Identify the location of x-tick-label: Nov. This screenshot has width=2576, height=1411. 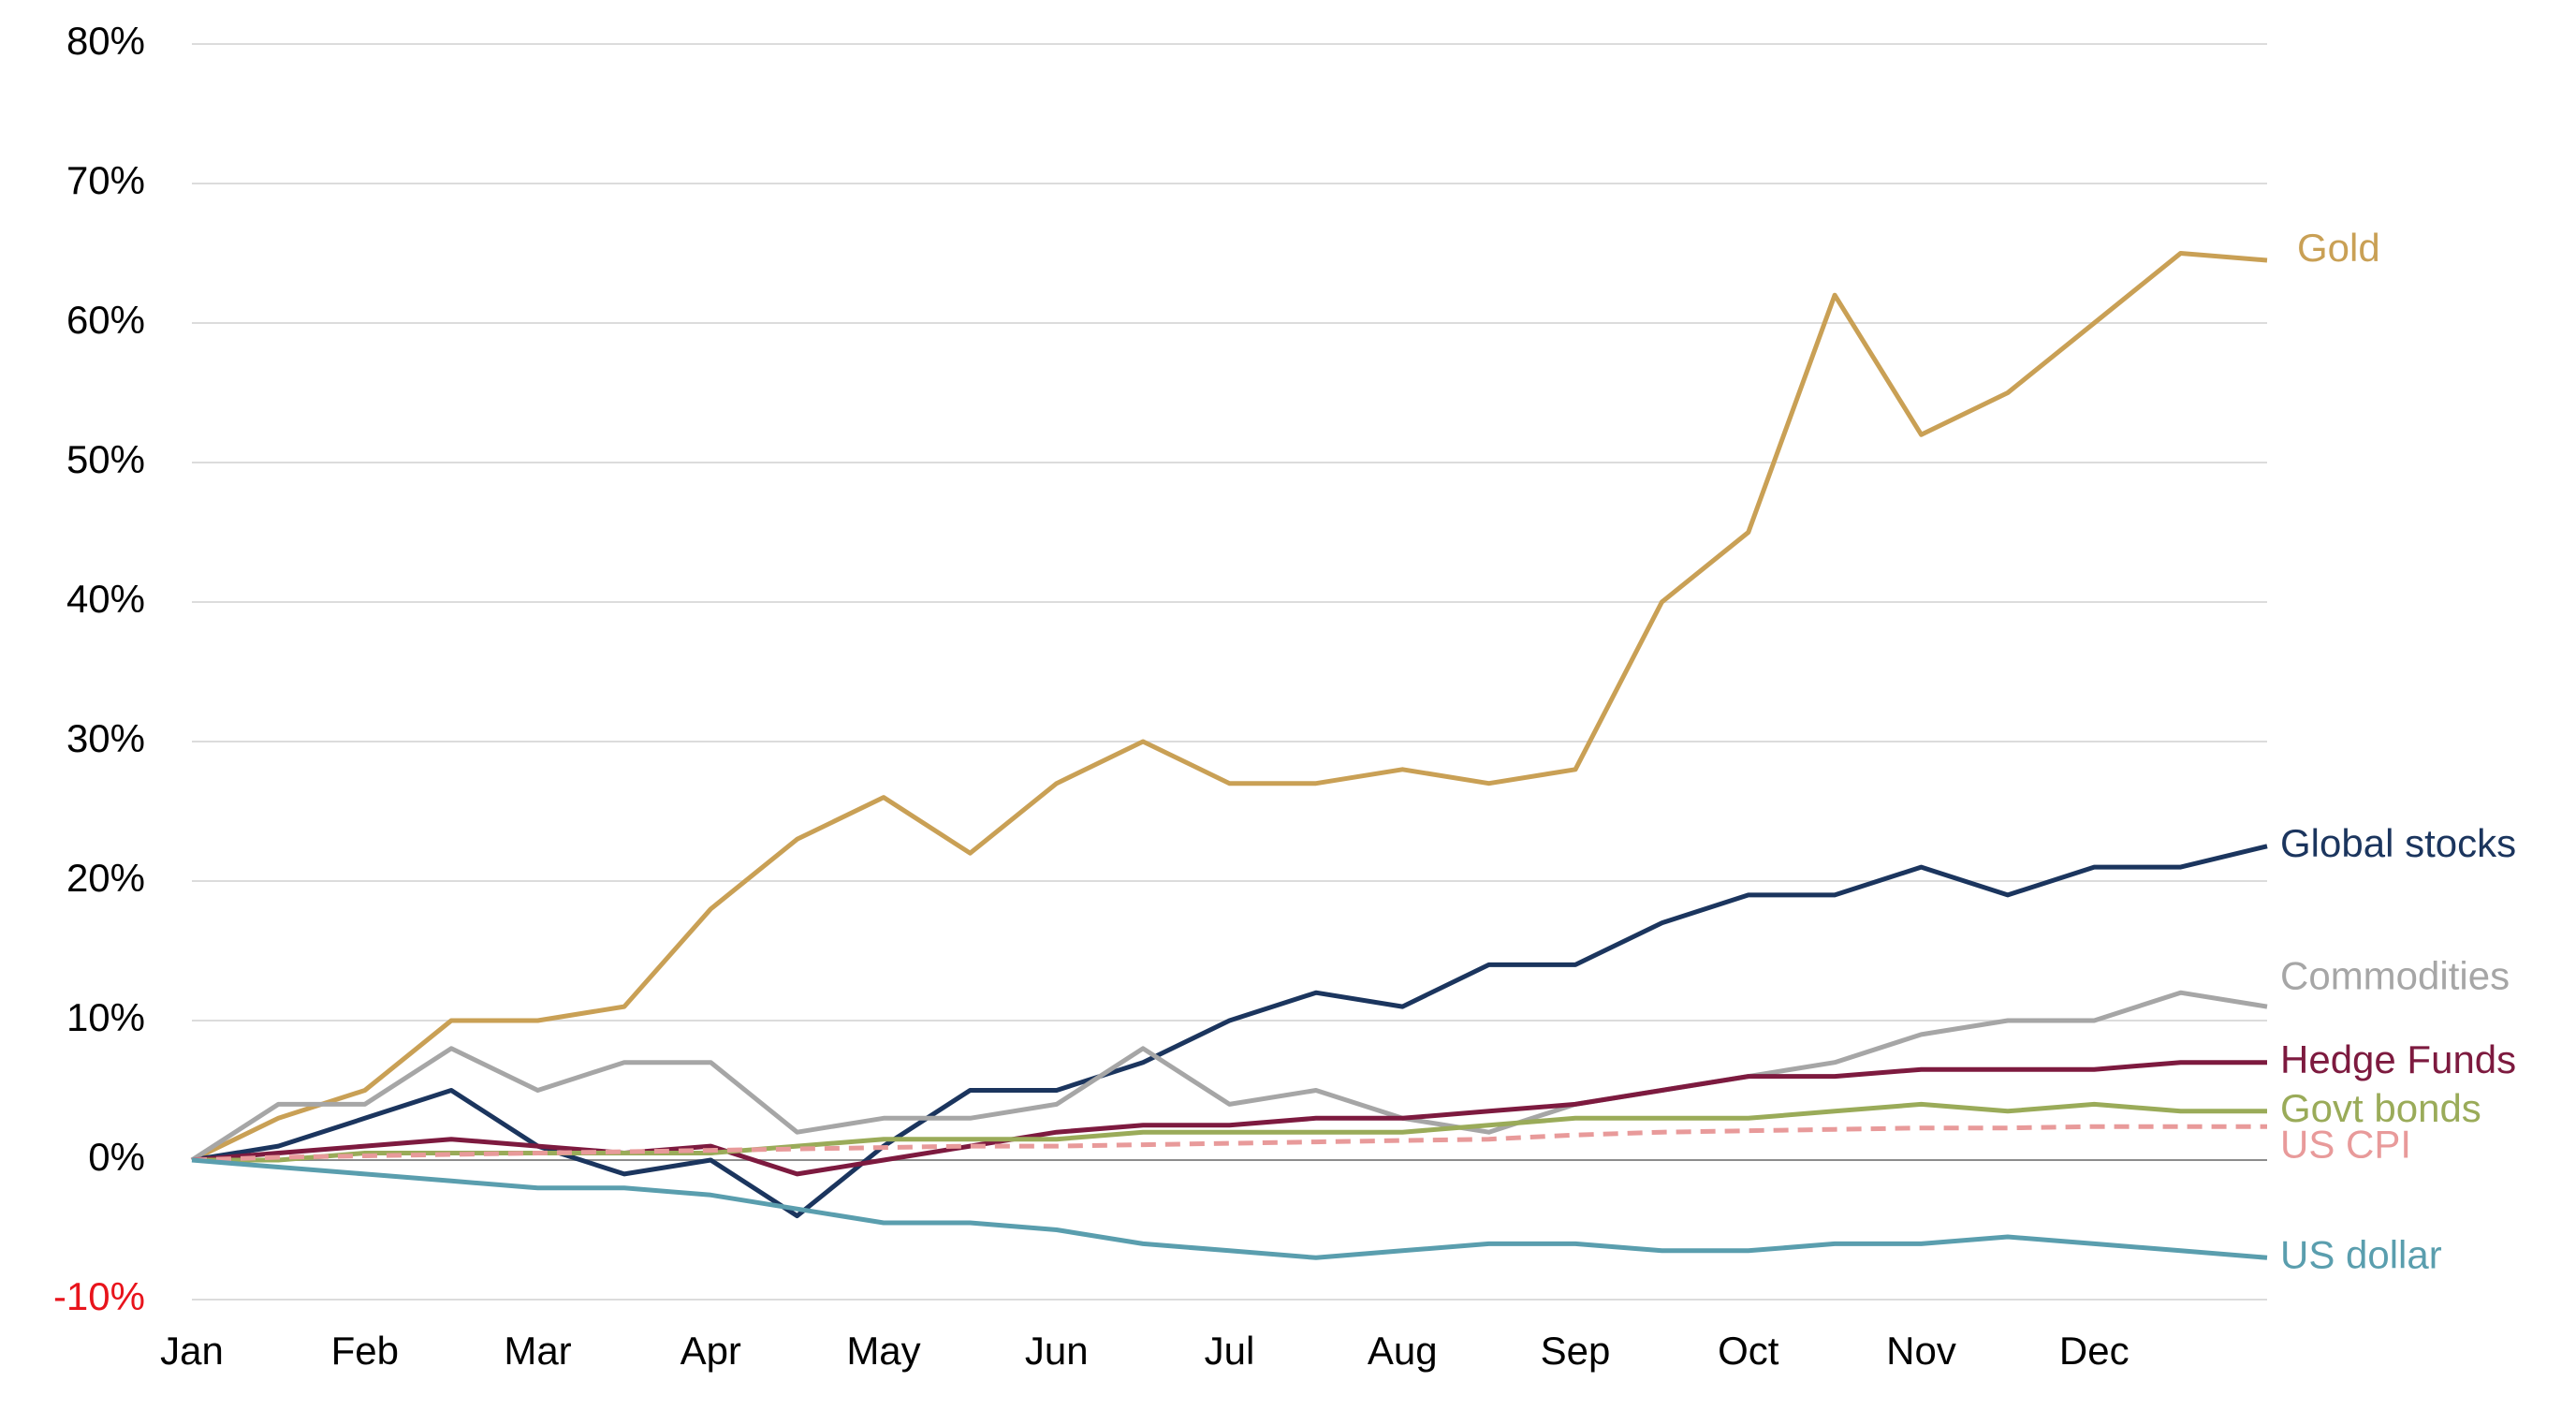
(1921, 1351).